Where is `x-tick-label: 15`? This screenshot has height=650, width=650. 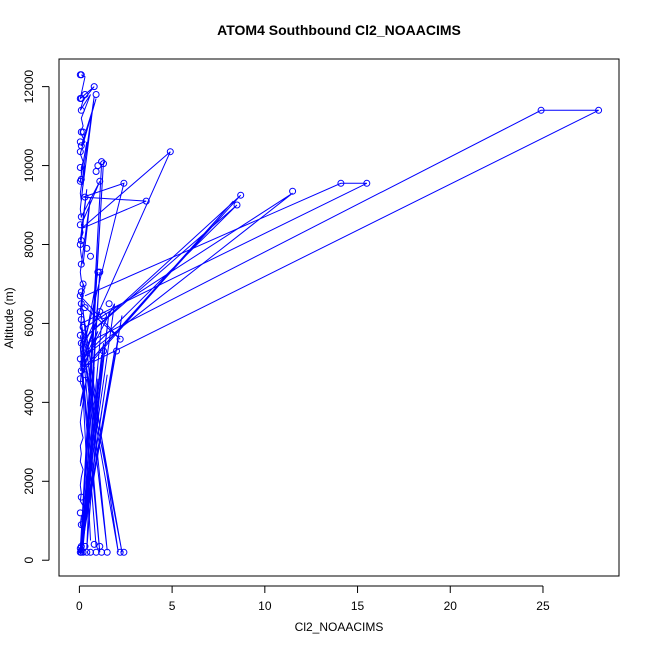
x-tick-label: 15 is located at coordinates (358, 606).